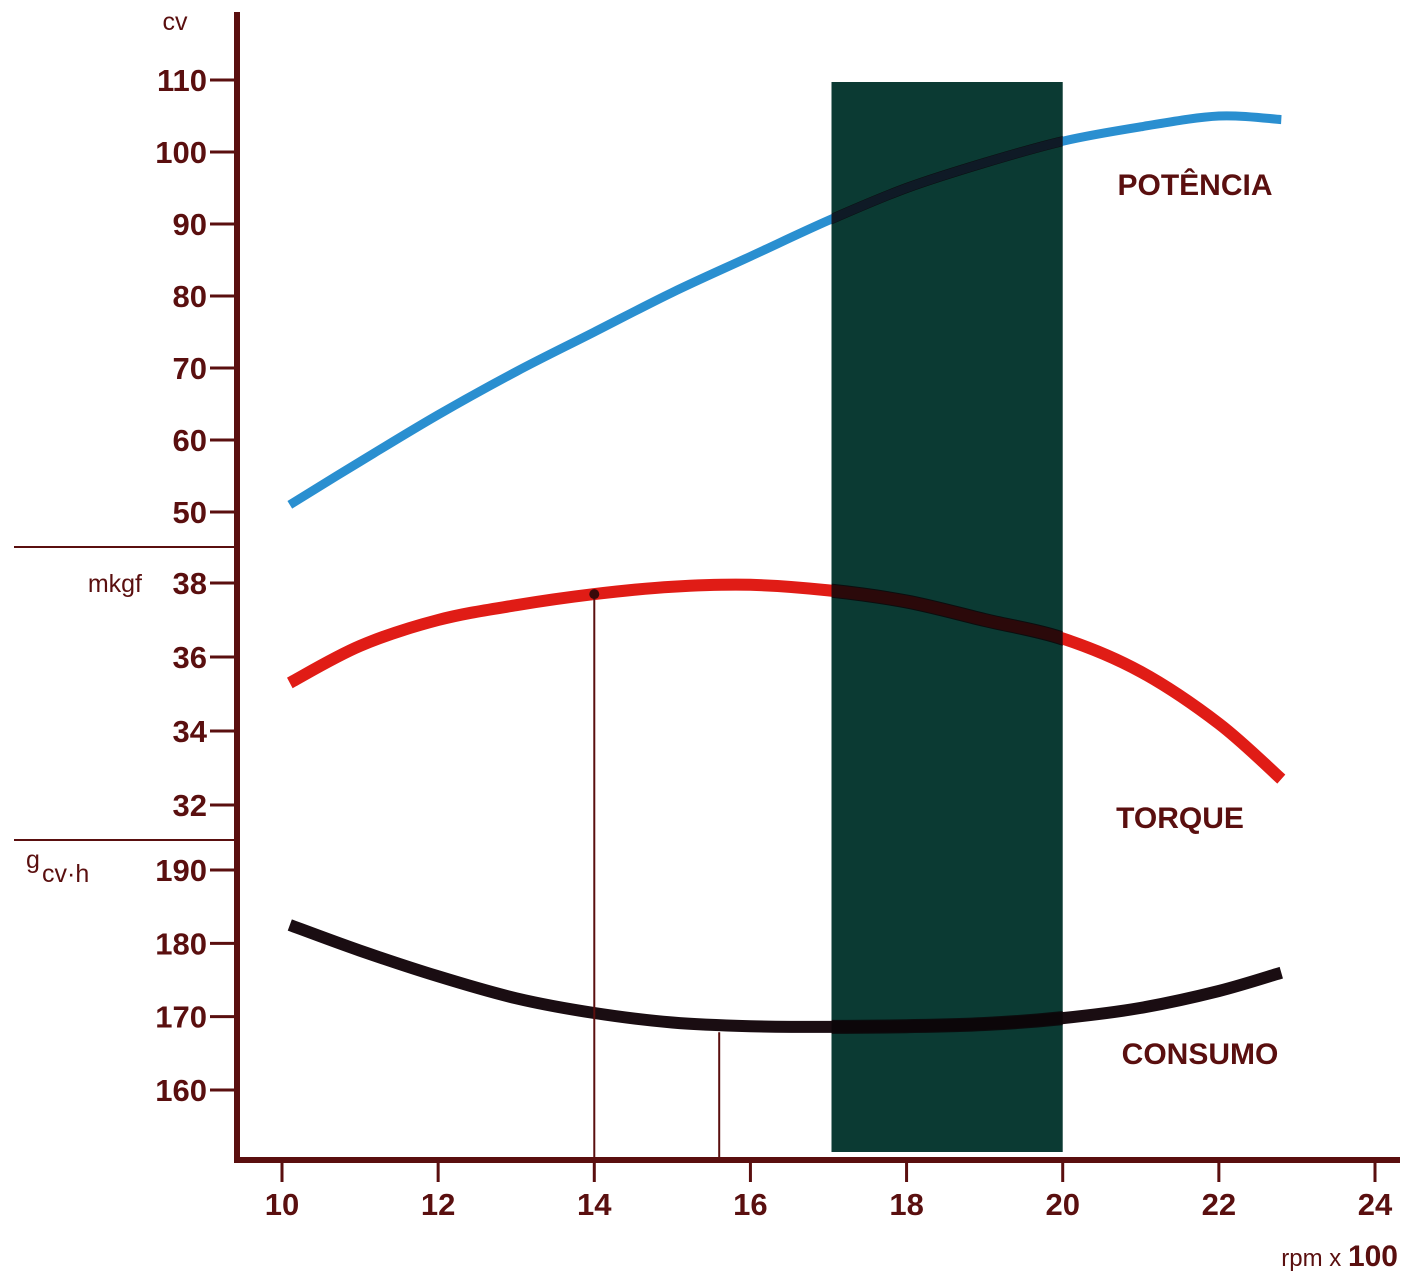  What do you see at coordinates (594, 1204) in the screenshot?
I see `x-tick-label-14: 14` at bounding box center [594, 1204].